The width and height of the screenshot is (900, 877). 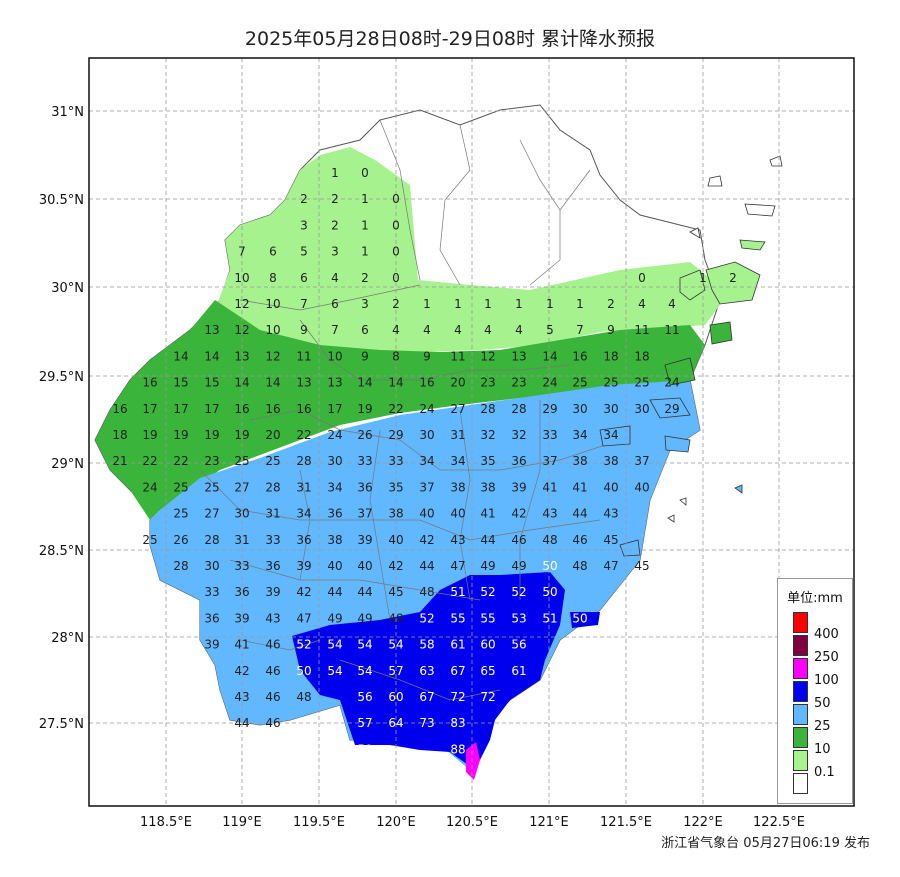 What do you see at coordinates (241, 435) in the screenshot?
I see `precip-value: 19` at bounding box center [241, 435].